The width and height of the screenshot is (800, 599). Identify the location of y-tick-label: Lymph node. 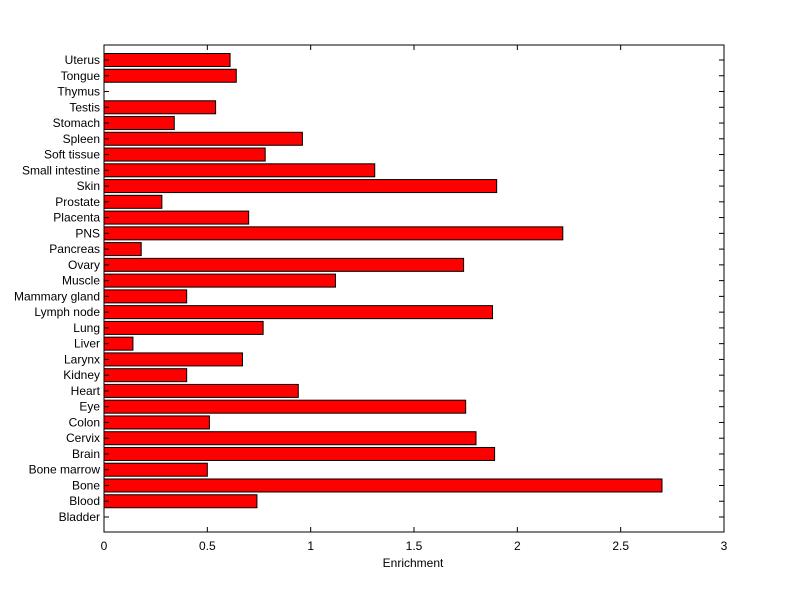
(67, 312).